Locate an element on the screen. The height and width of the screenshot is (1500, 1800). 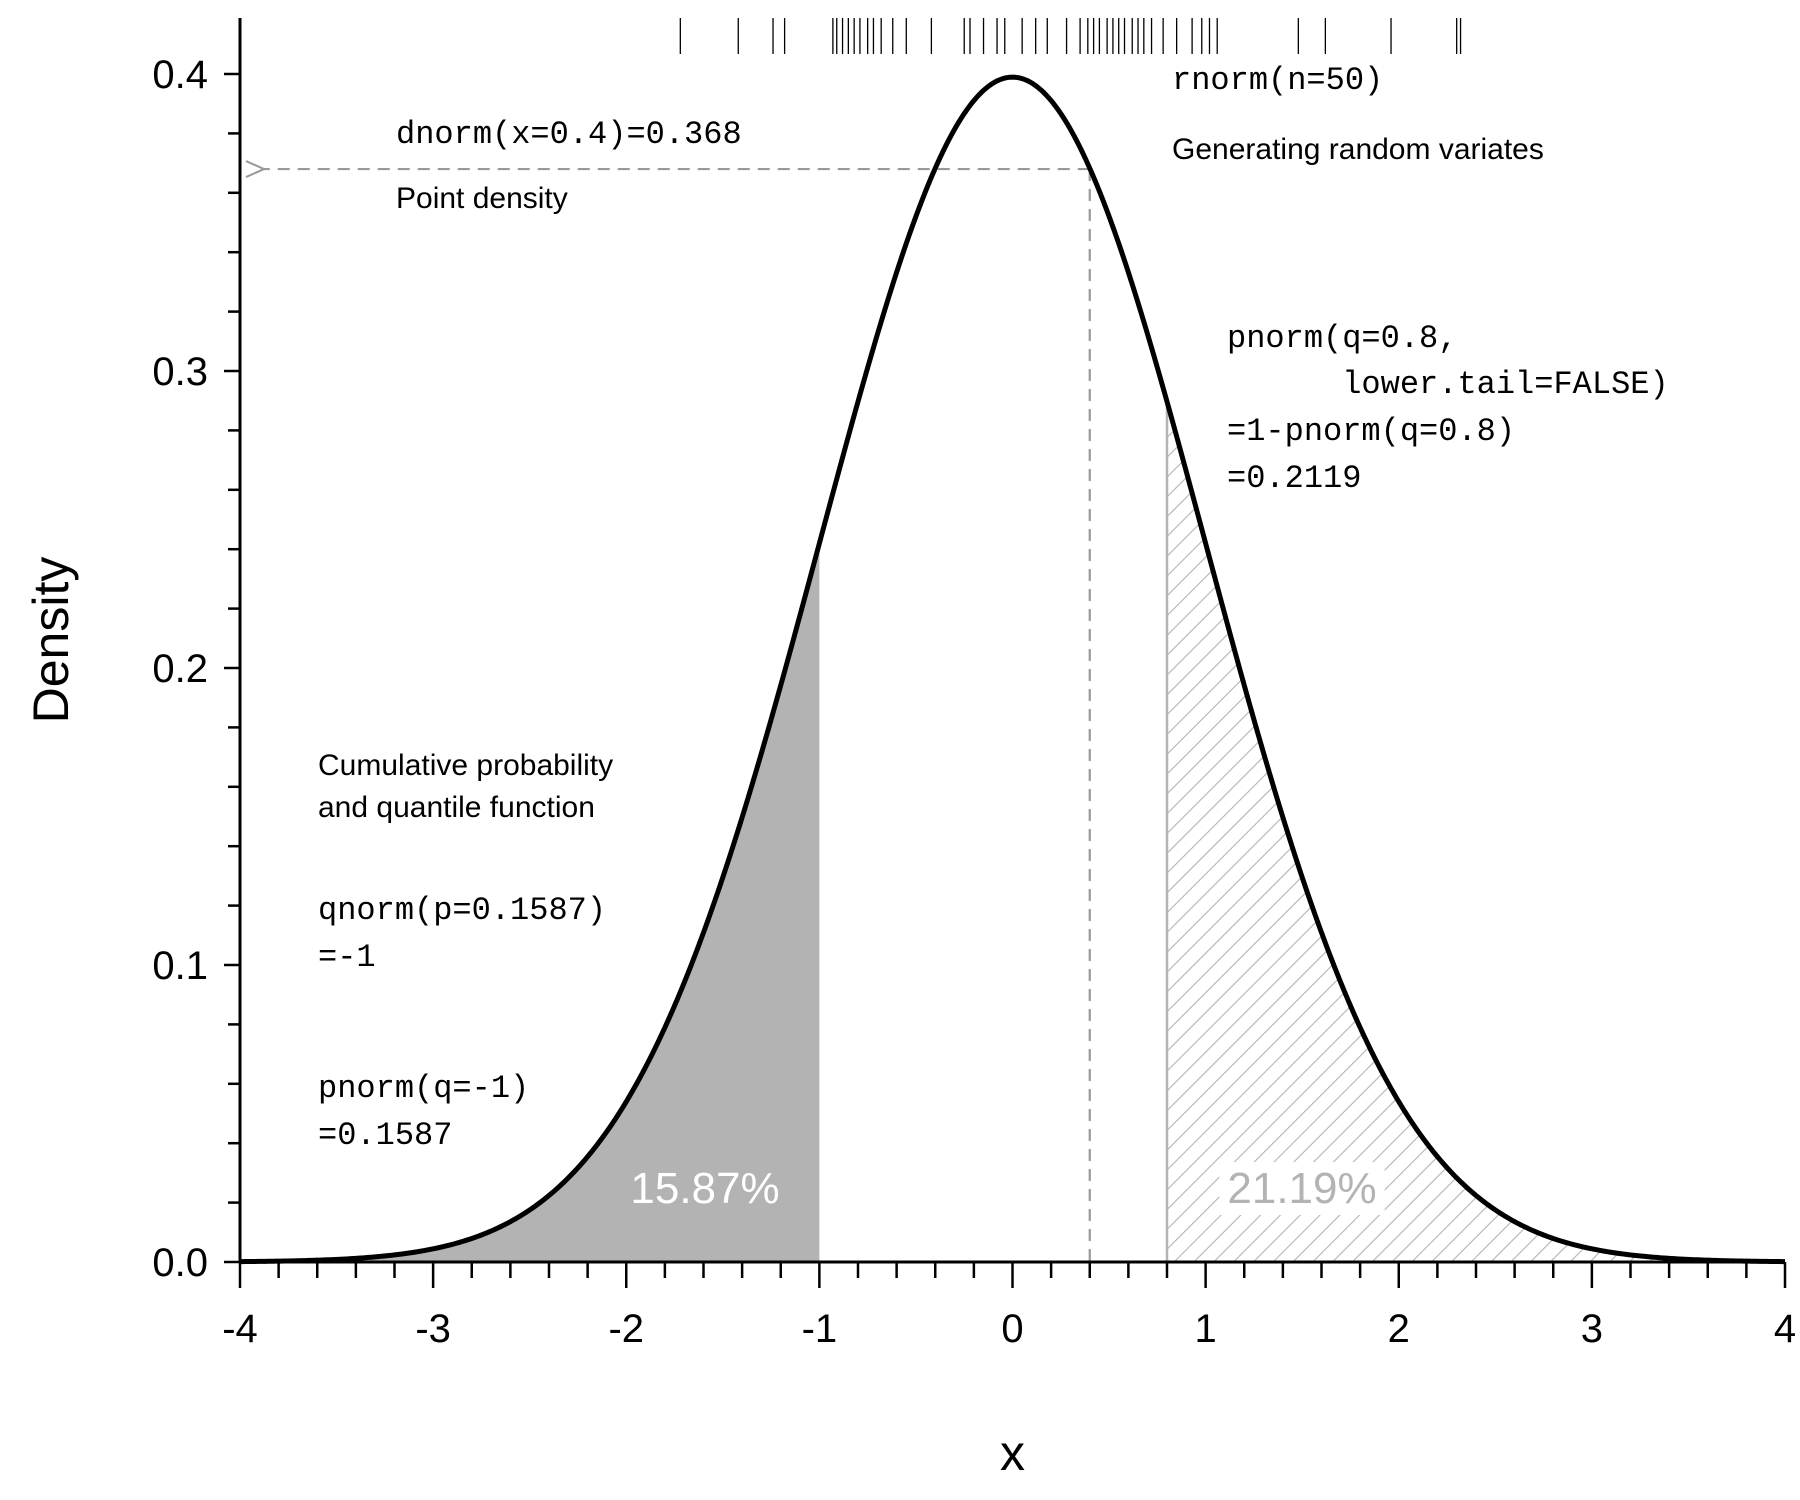
upper-tail-percent-background is located at coordinates (1302, 1188).